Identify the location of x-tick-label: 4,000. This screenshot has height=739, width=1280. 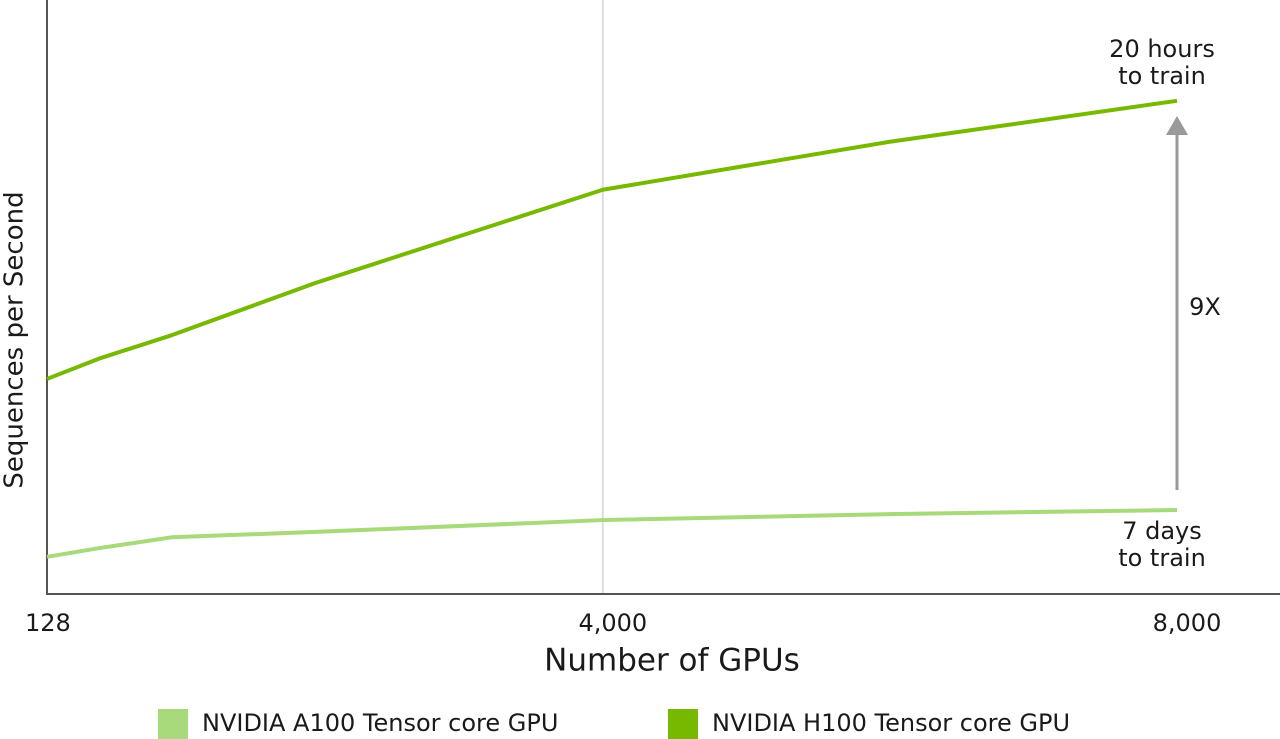
(612, 623).